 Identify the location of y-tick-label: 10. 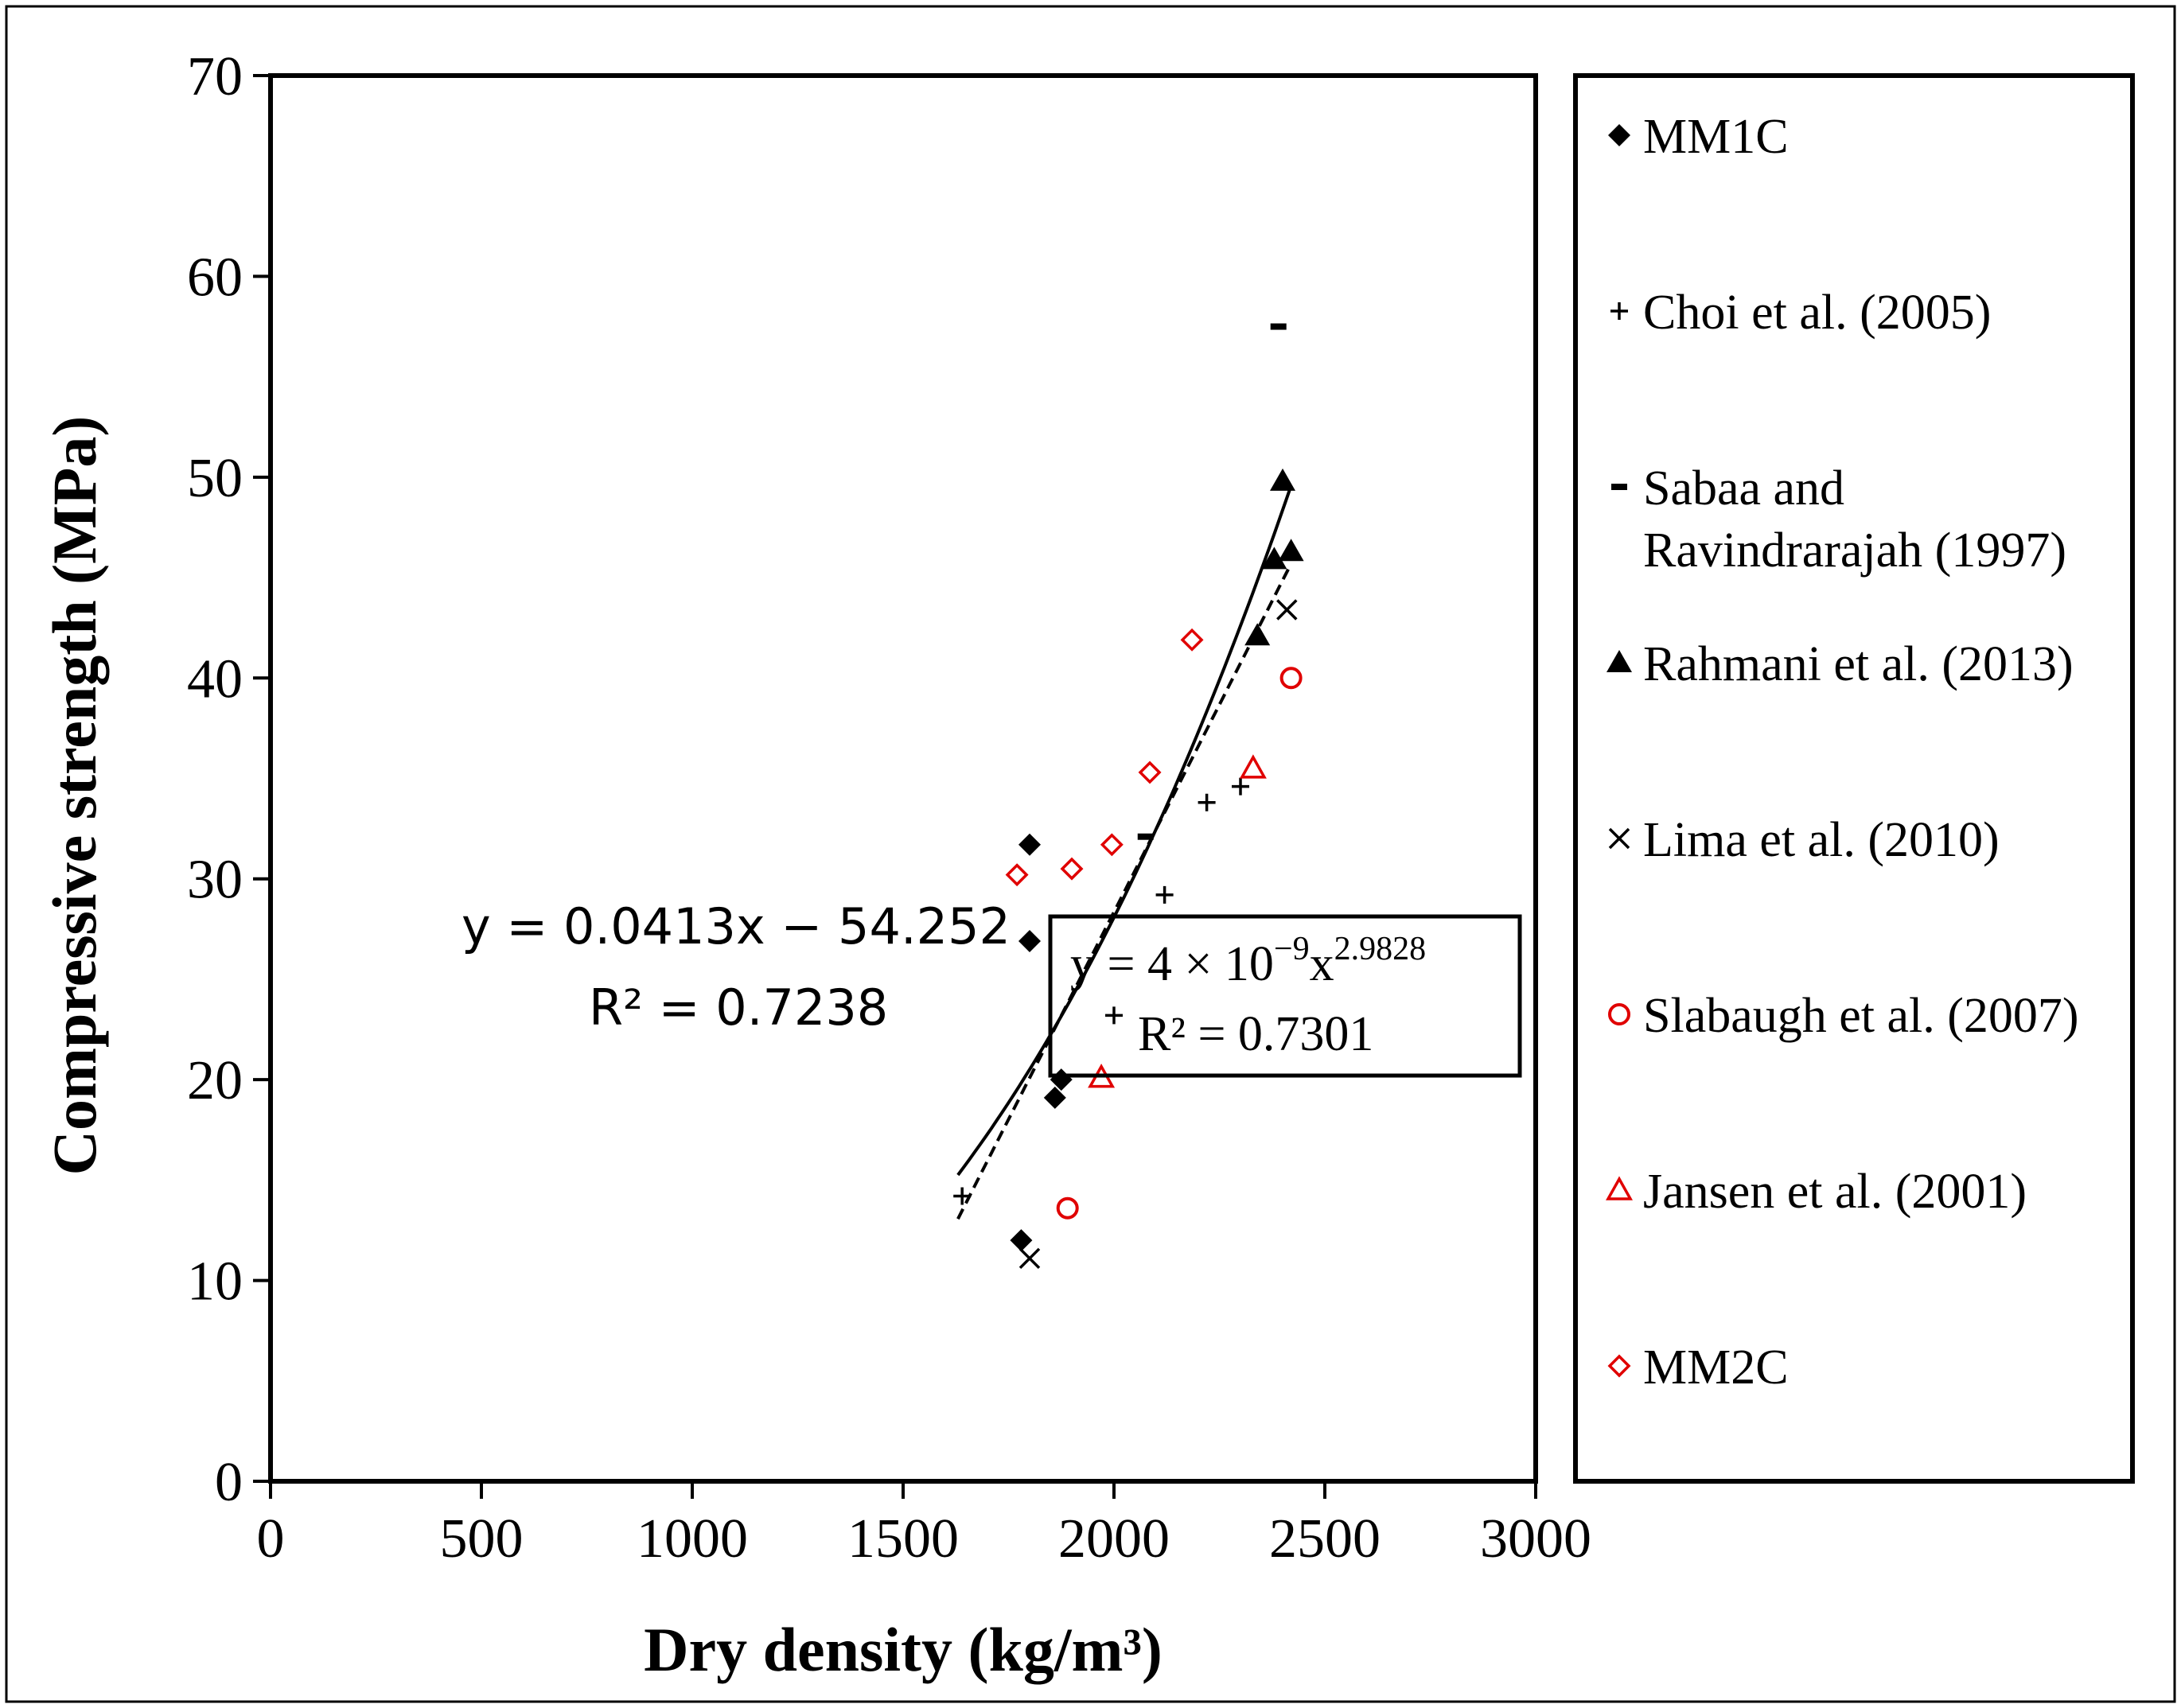
(215, 1282).